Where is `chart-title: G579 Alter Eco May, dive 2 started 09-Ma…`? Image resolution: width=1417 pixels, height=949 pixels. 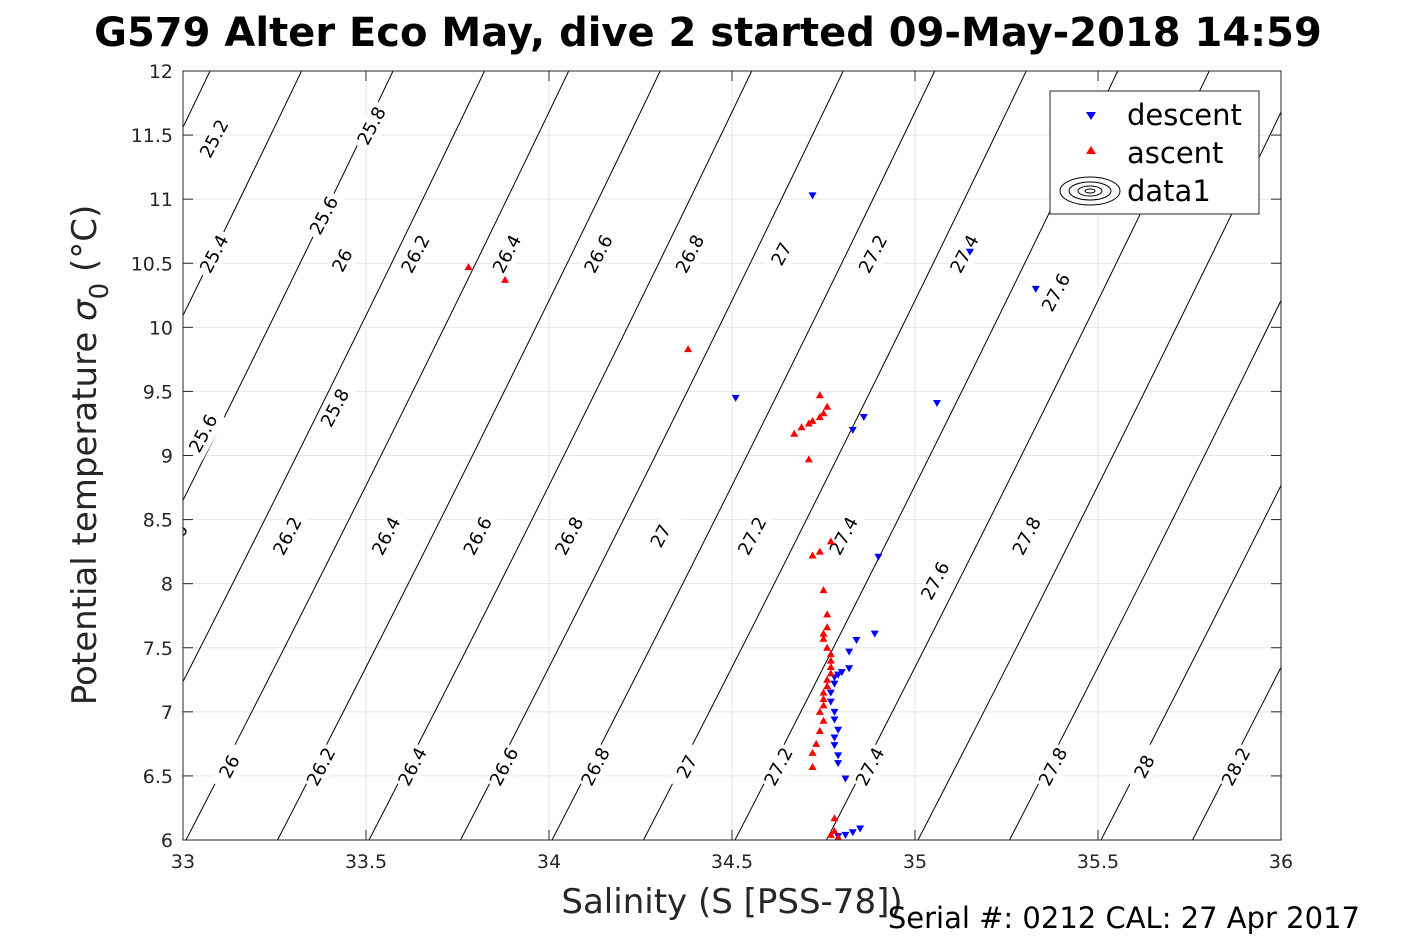
chart-title: G579 Alter Eco May, dive 2 started 09-Ma… is located at coordinates (708, 33).